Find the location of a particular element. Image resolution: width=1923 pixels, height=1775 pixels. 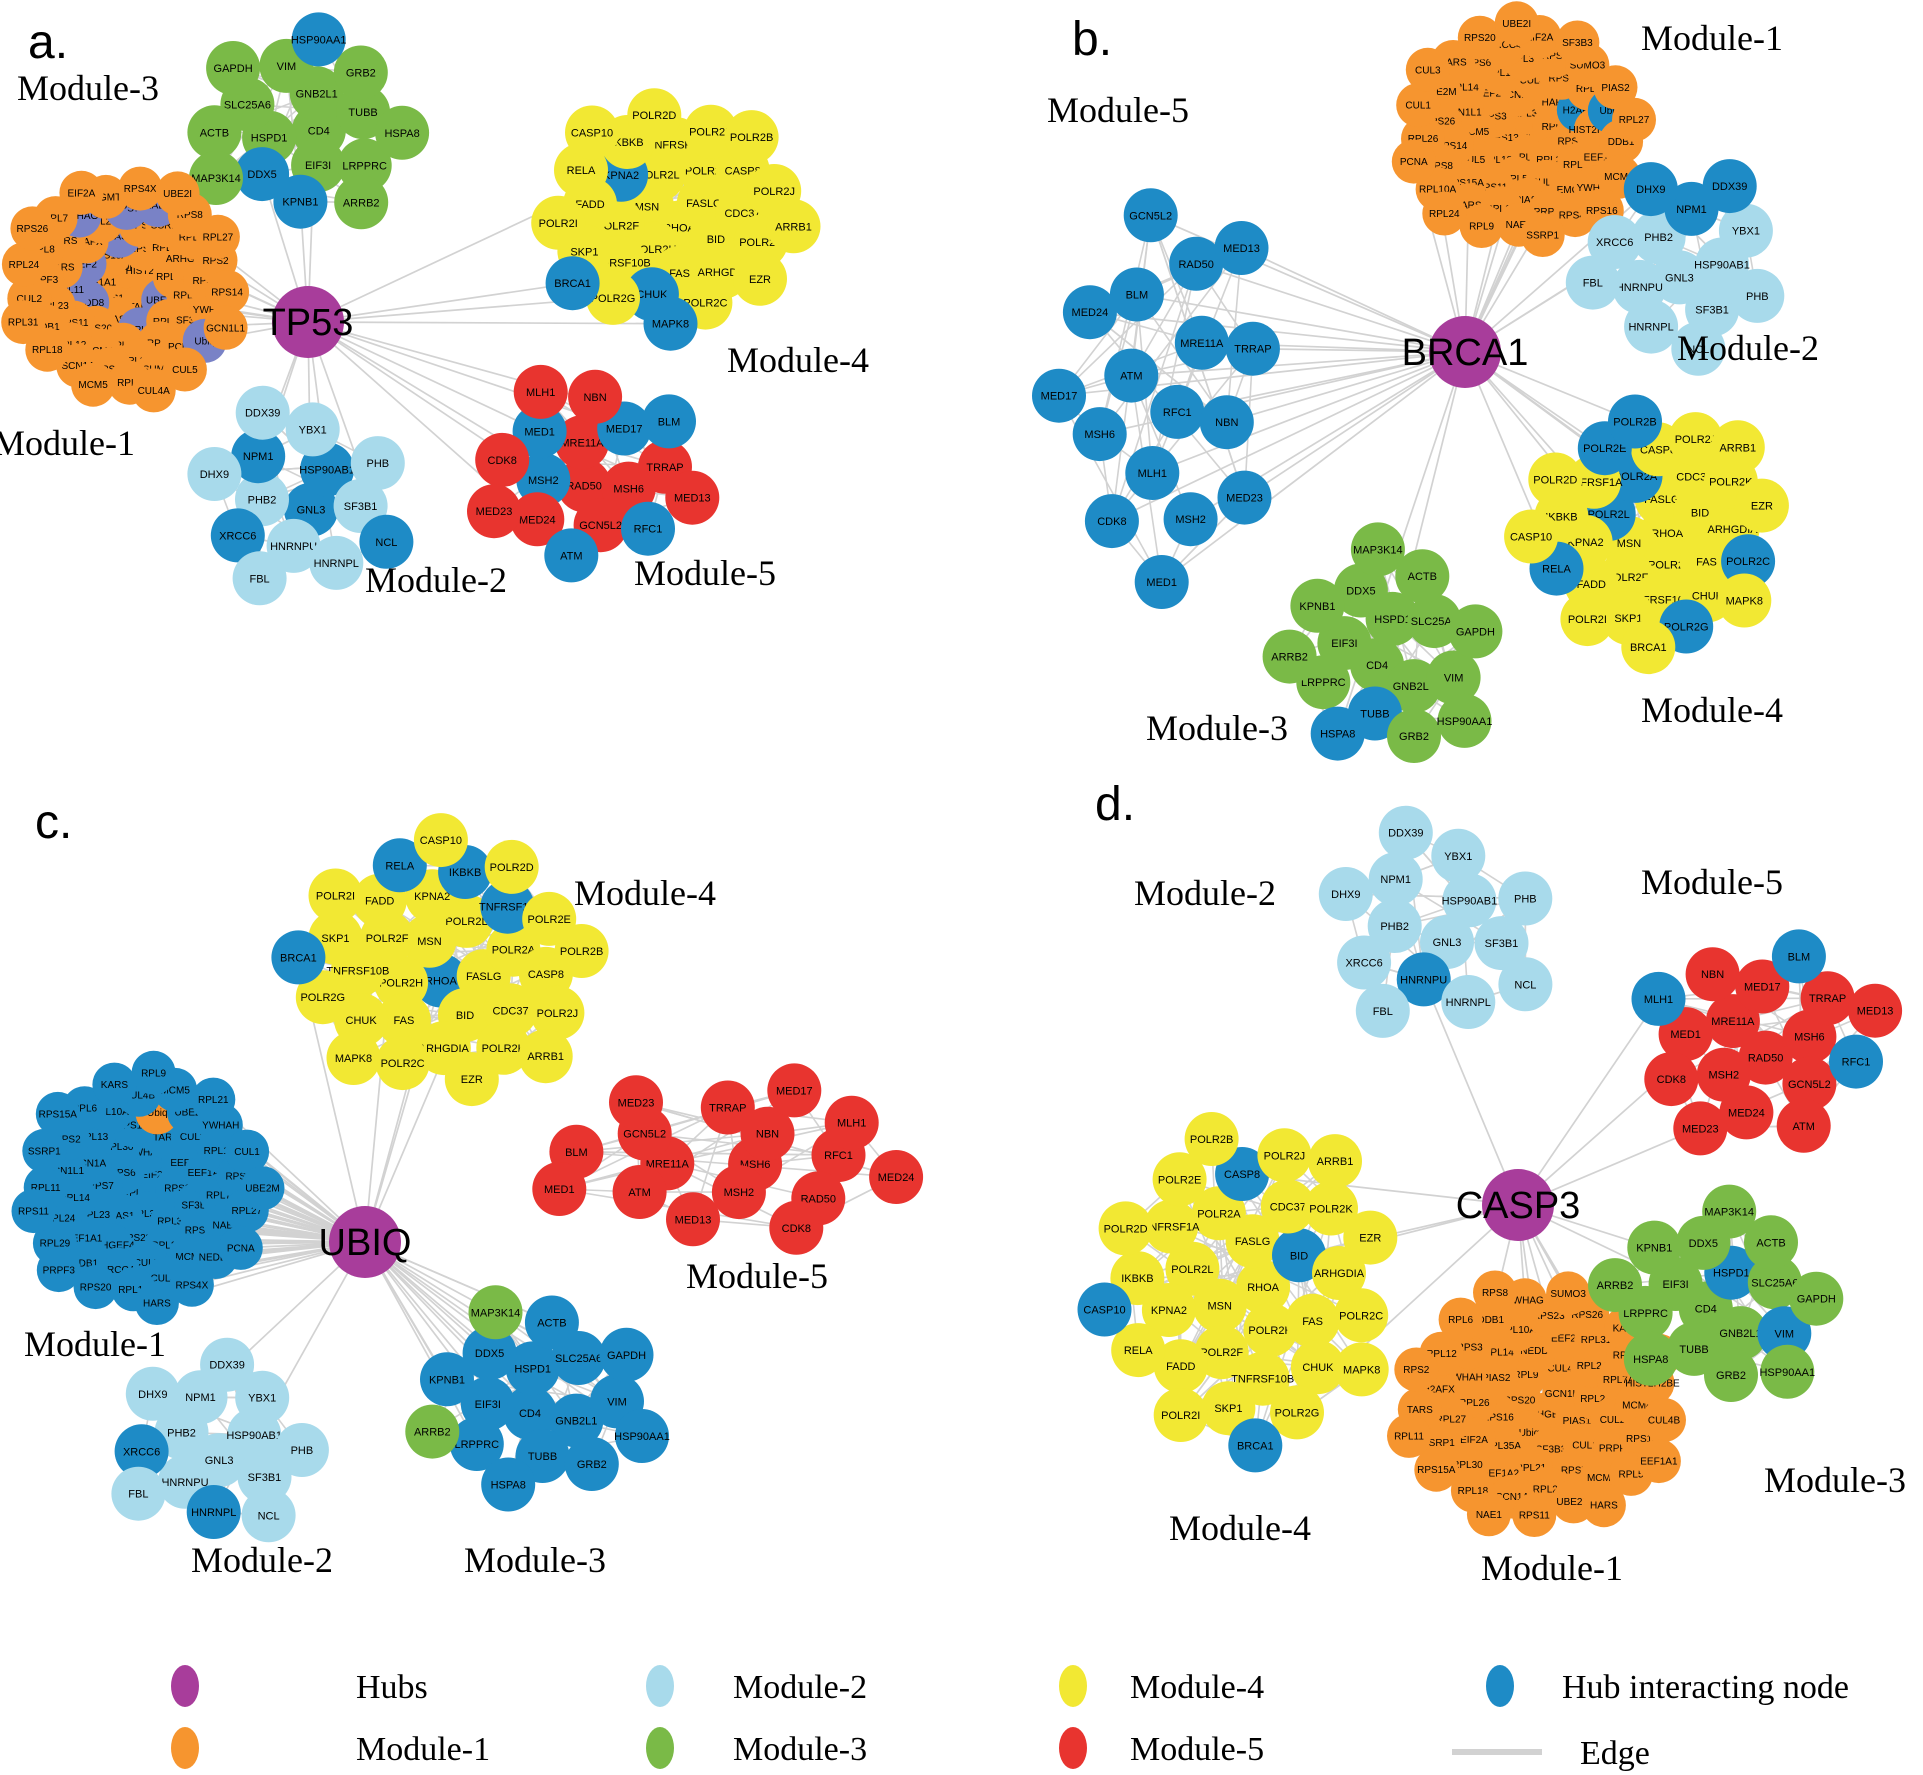

node-label: SF3B1 is located at coordinates (1502, 944).